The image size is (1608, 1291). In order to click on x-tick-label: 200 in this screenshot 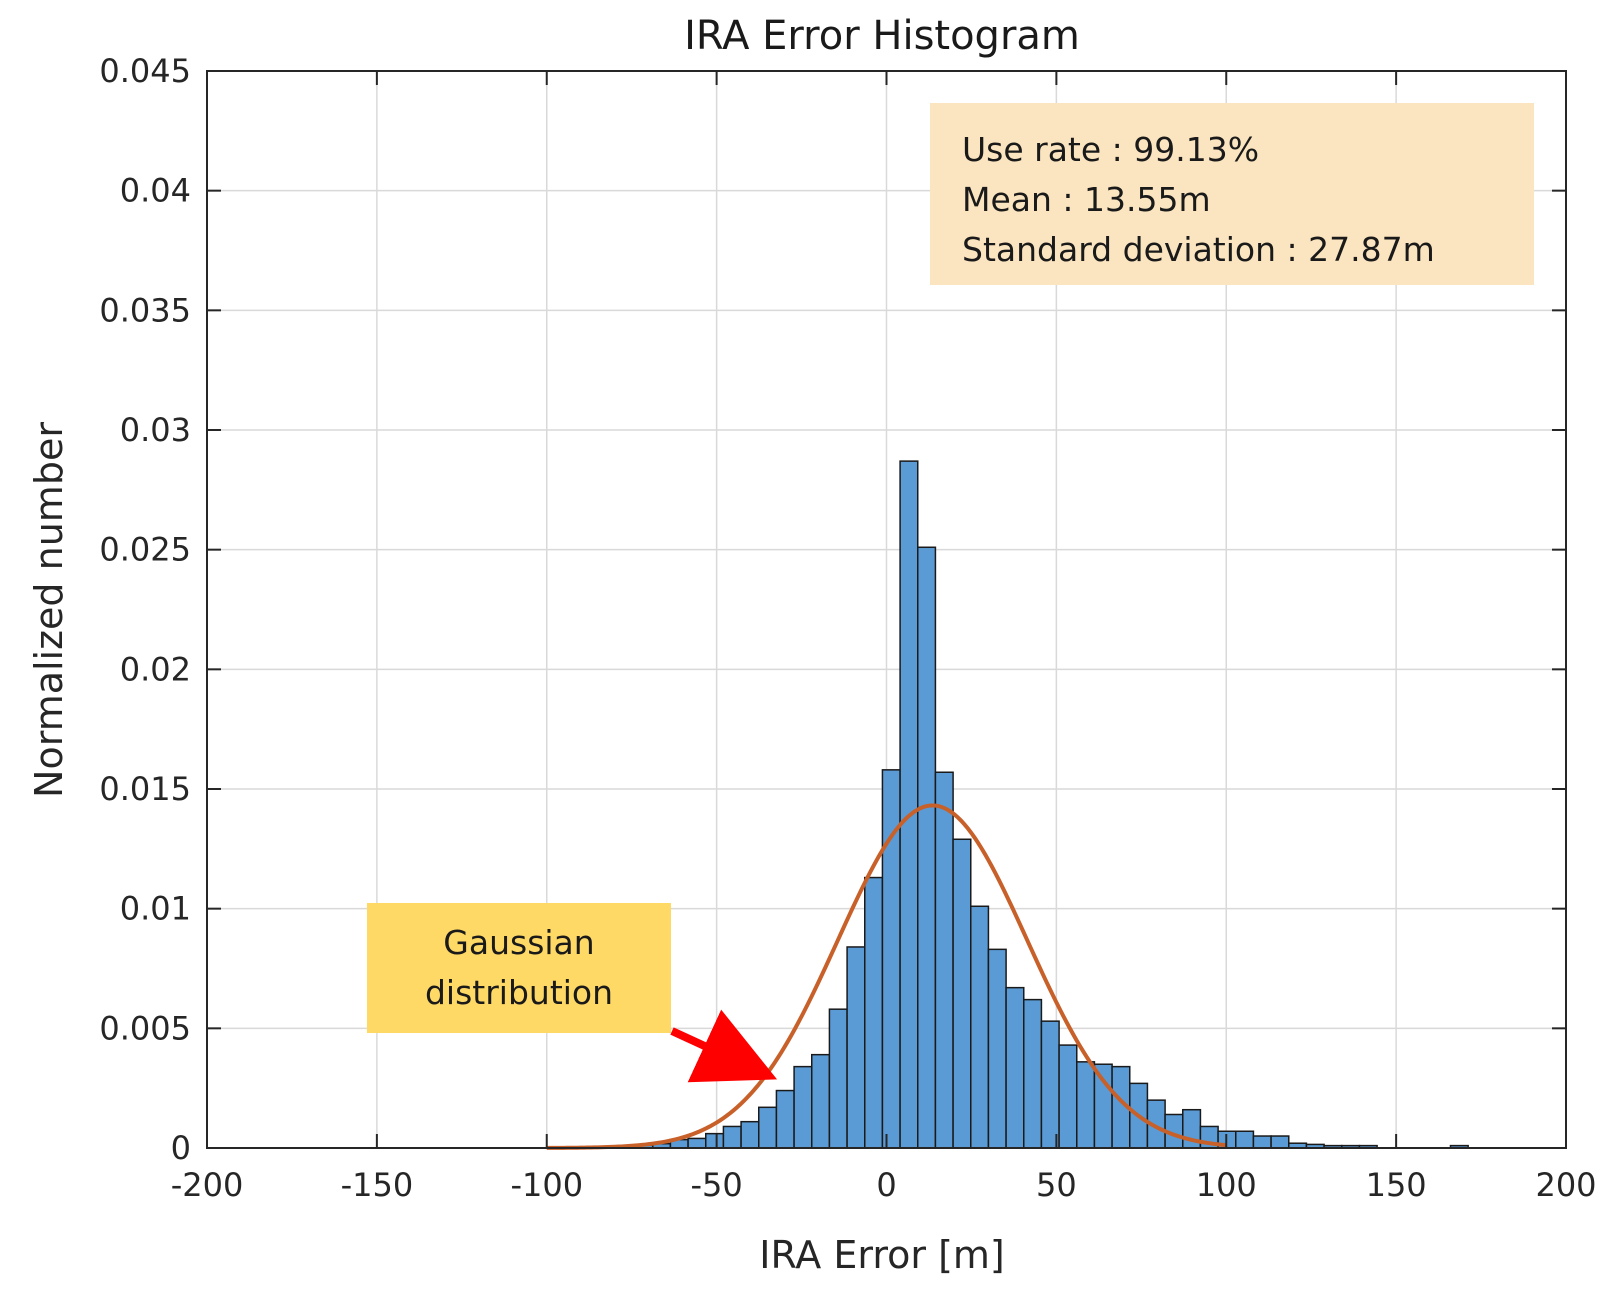, I will do `click(1565, 1185)`.